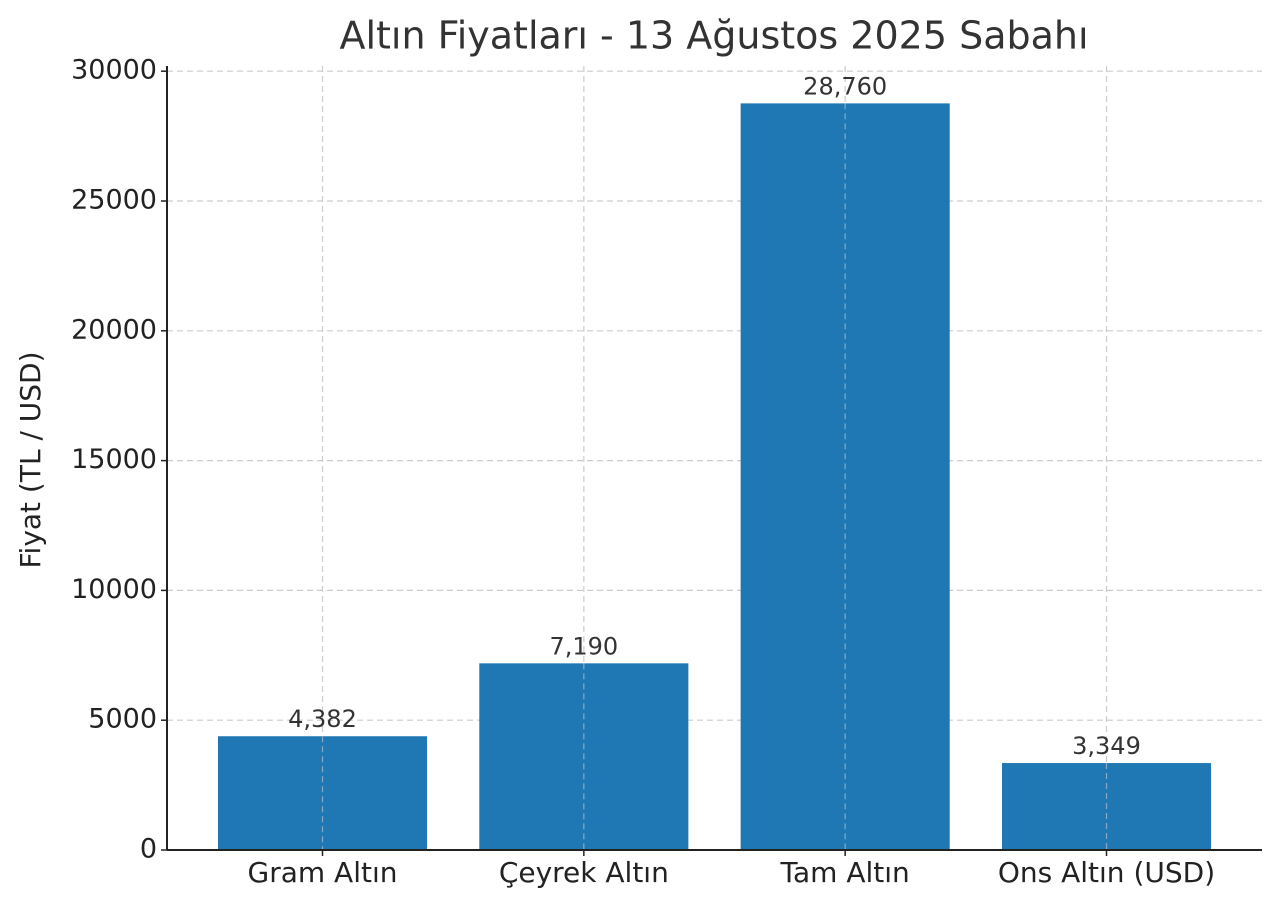 The width and height of the screenshot is (1280, 908). What do you see at coordinates (122, 719) in the screenshot?
I see `y-tick-label: 5000` at bounding box center [122, 719].